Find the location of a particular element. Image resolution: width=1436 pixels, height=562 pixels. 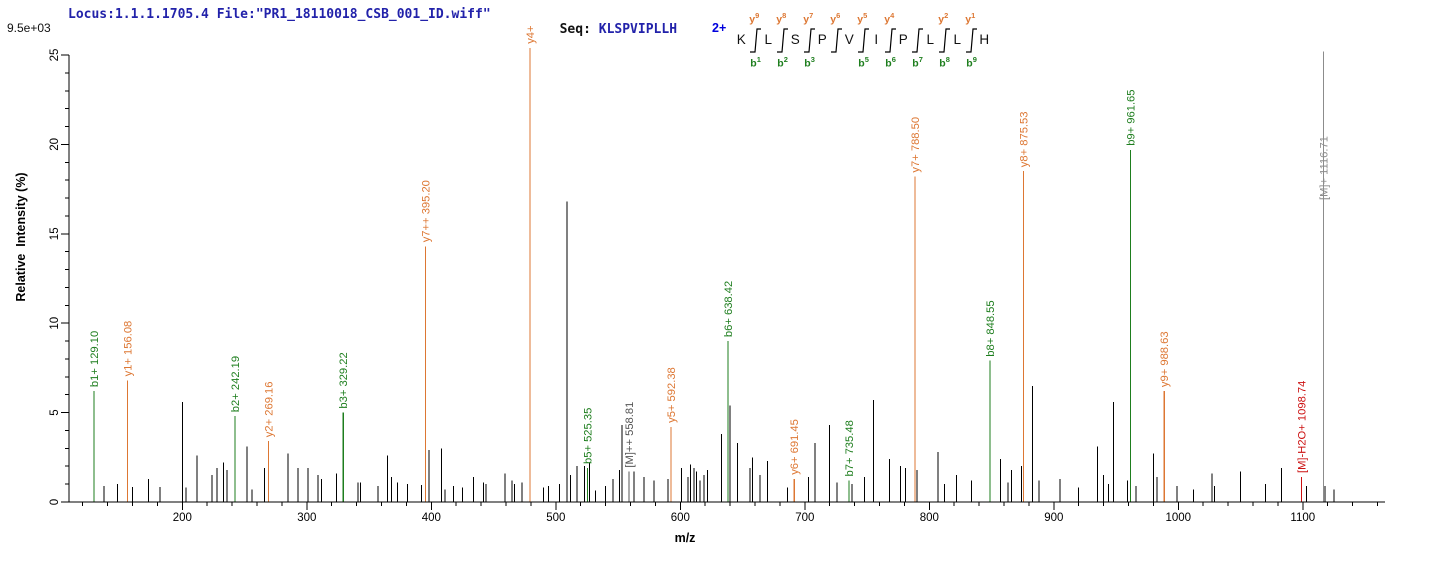

peak-label: b3+ 329.22 is located at coordinates (344, 380).